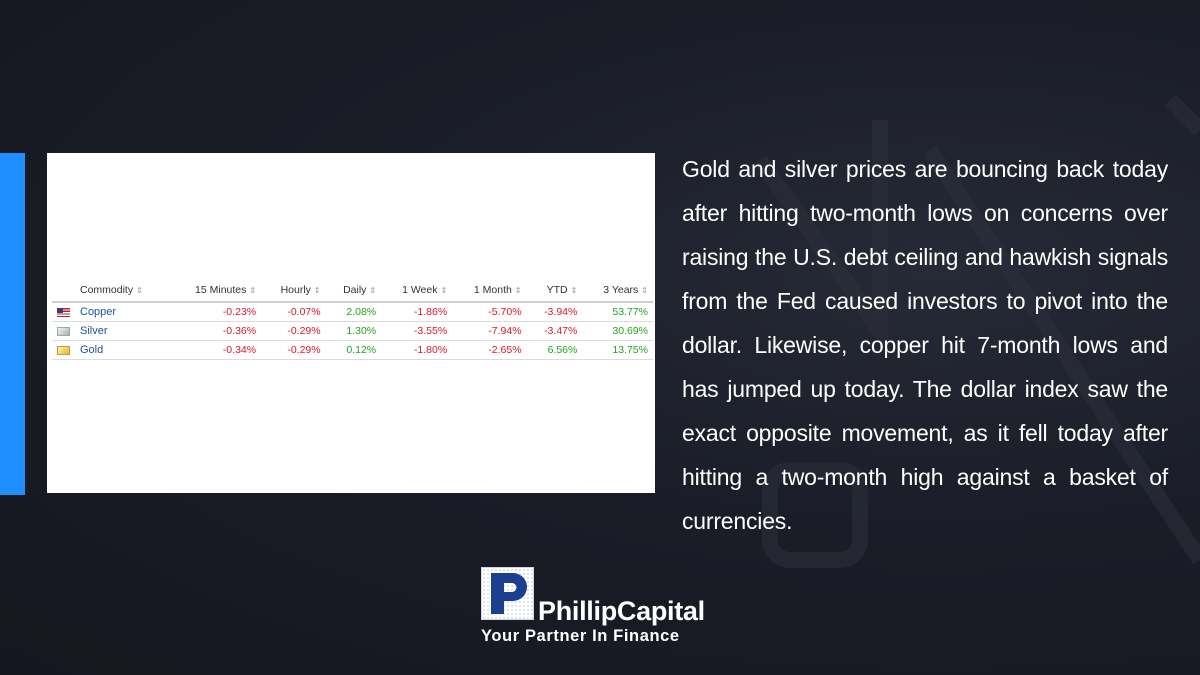  What do you see at coordinates (621, 611) in the screenshot?
I see `brand-name: PhillipCapital` at bounding box center [621, 611].